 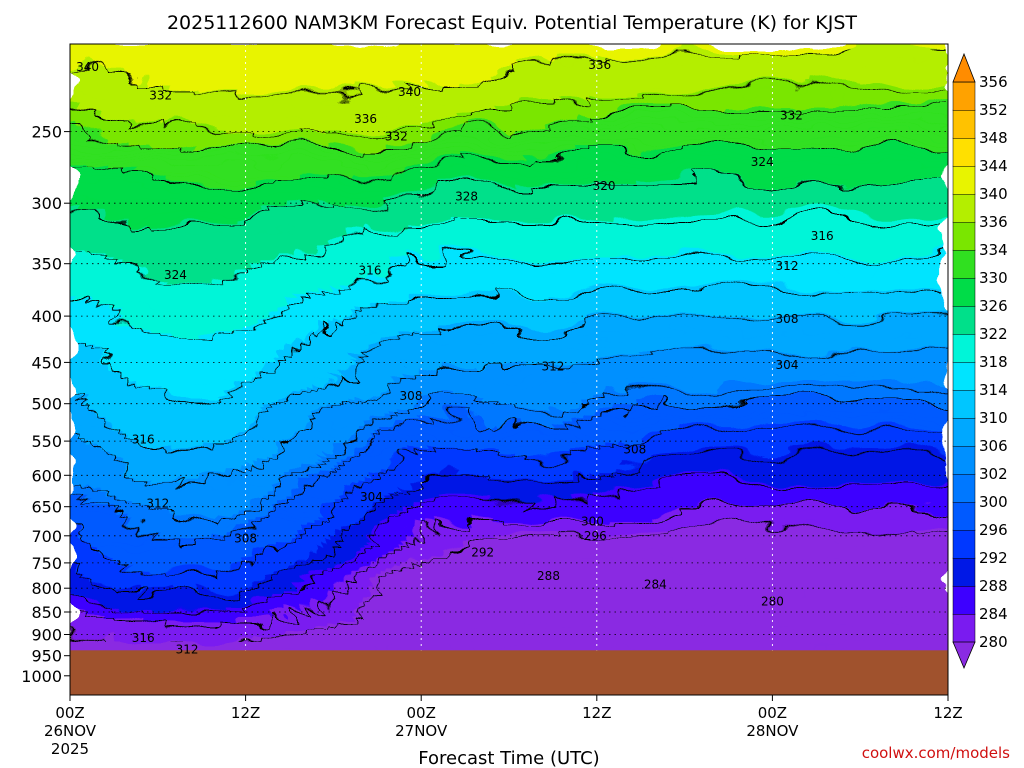 What do you see at coordinates (46, 588) in the screenshot?
I see `y-tick-label: 800` at bounding box center [46, 588].